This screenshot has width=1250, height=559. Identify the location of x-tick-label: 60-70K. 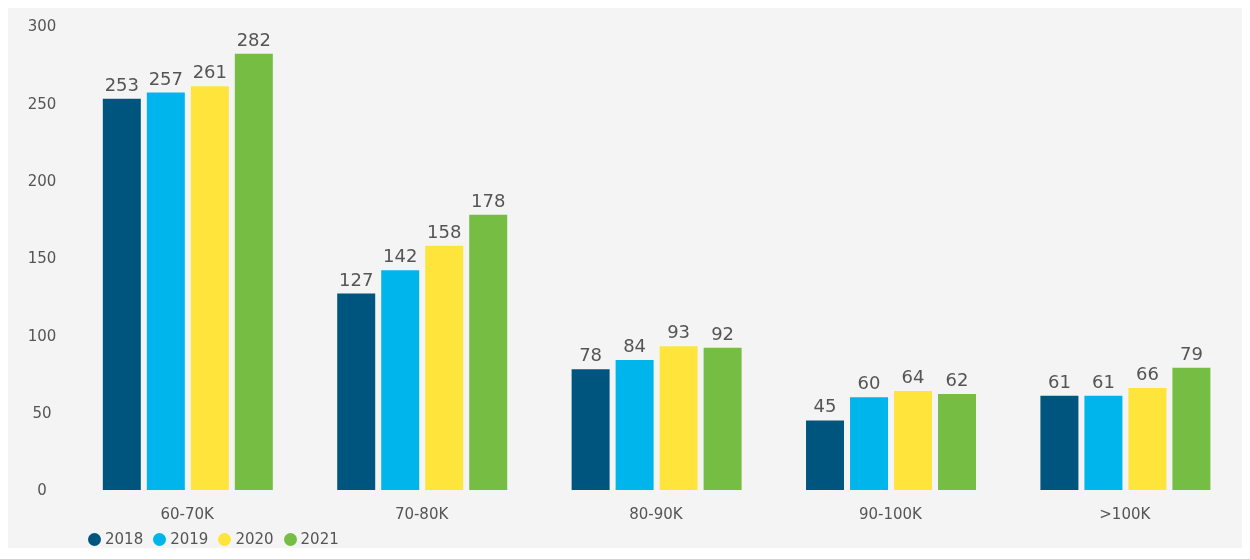
(188, 513).